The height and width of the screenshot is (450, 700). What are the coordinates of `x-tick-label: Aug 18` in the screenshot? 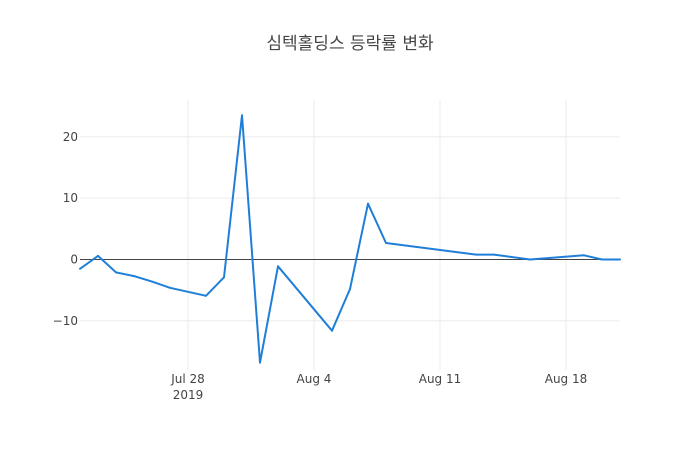 It's located at (566, 379).